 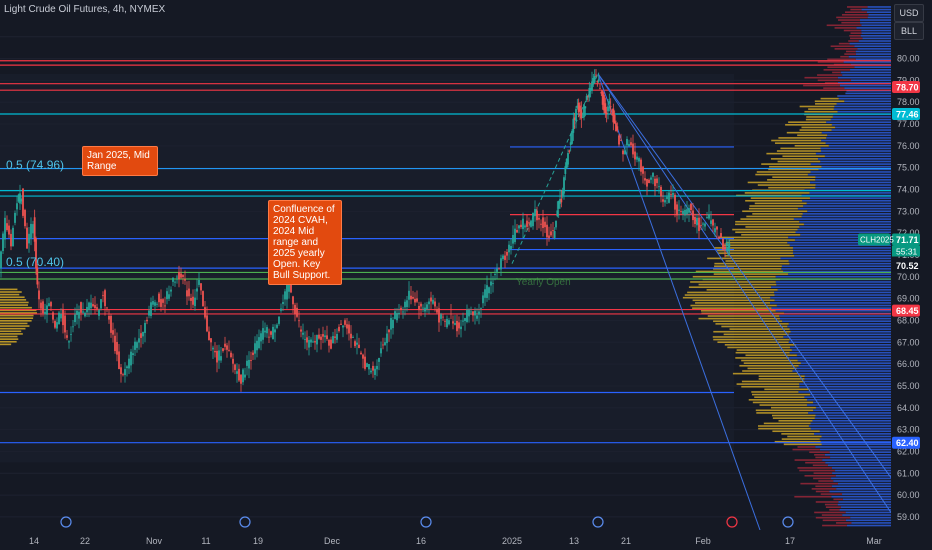 What do you see at coordinates (908, 146) in the screenshot?
I see `y-tick-label: 76.00` at bounding box center [908, 146].